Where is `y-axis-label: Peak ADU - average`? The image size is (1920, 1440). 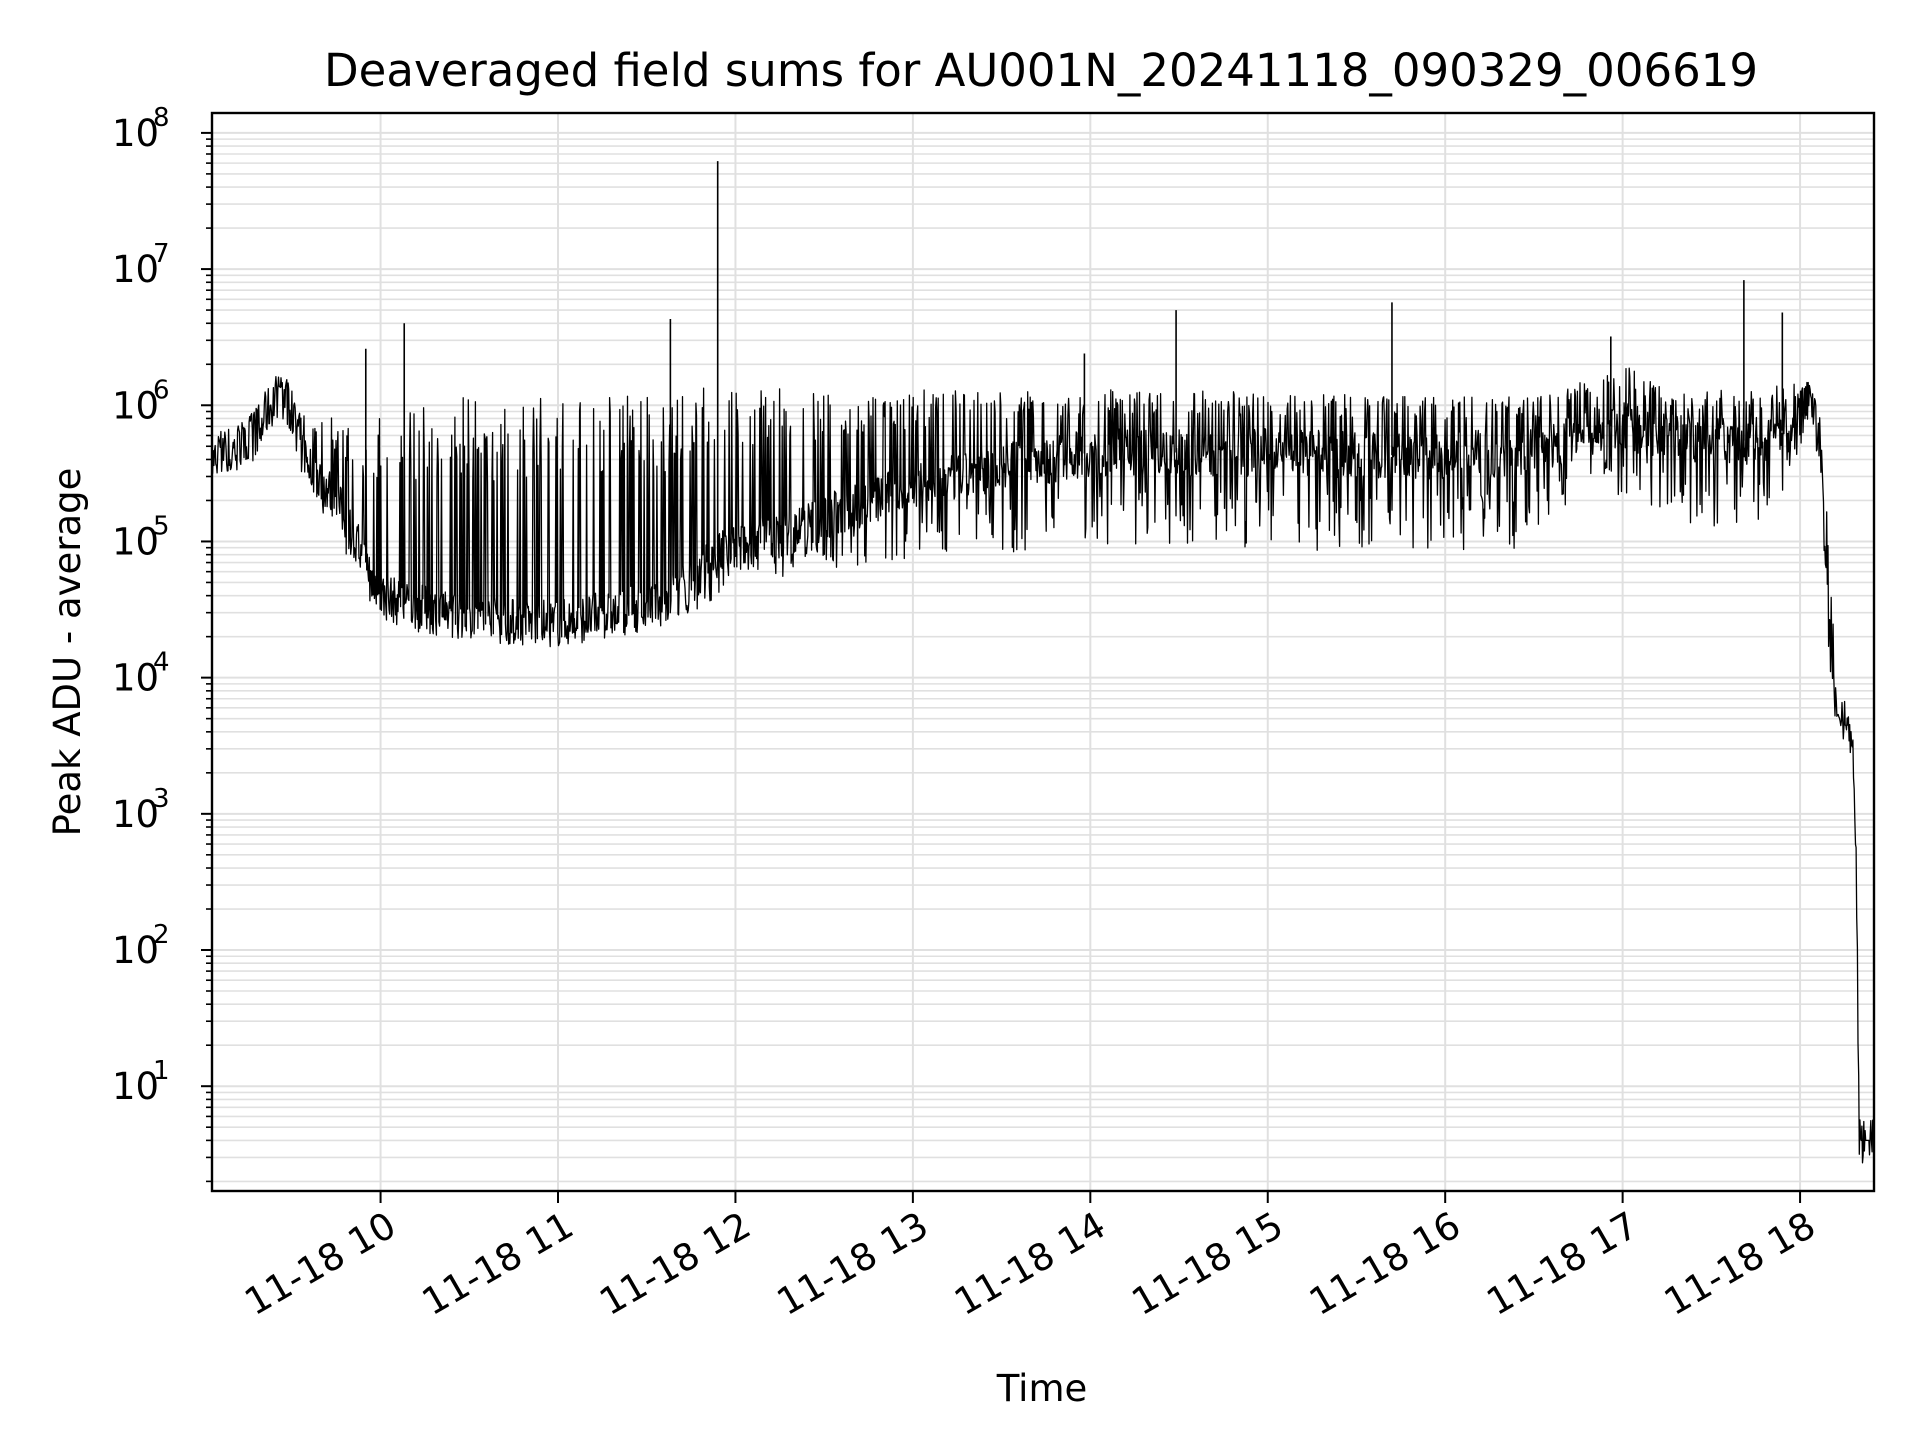
y-axis-label: Peak ADU - average is located at coordinates (67, 652).